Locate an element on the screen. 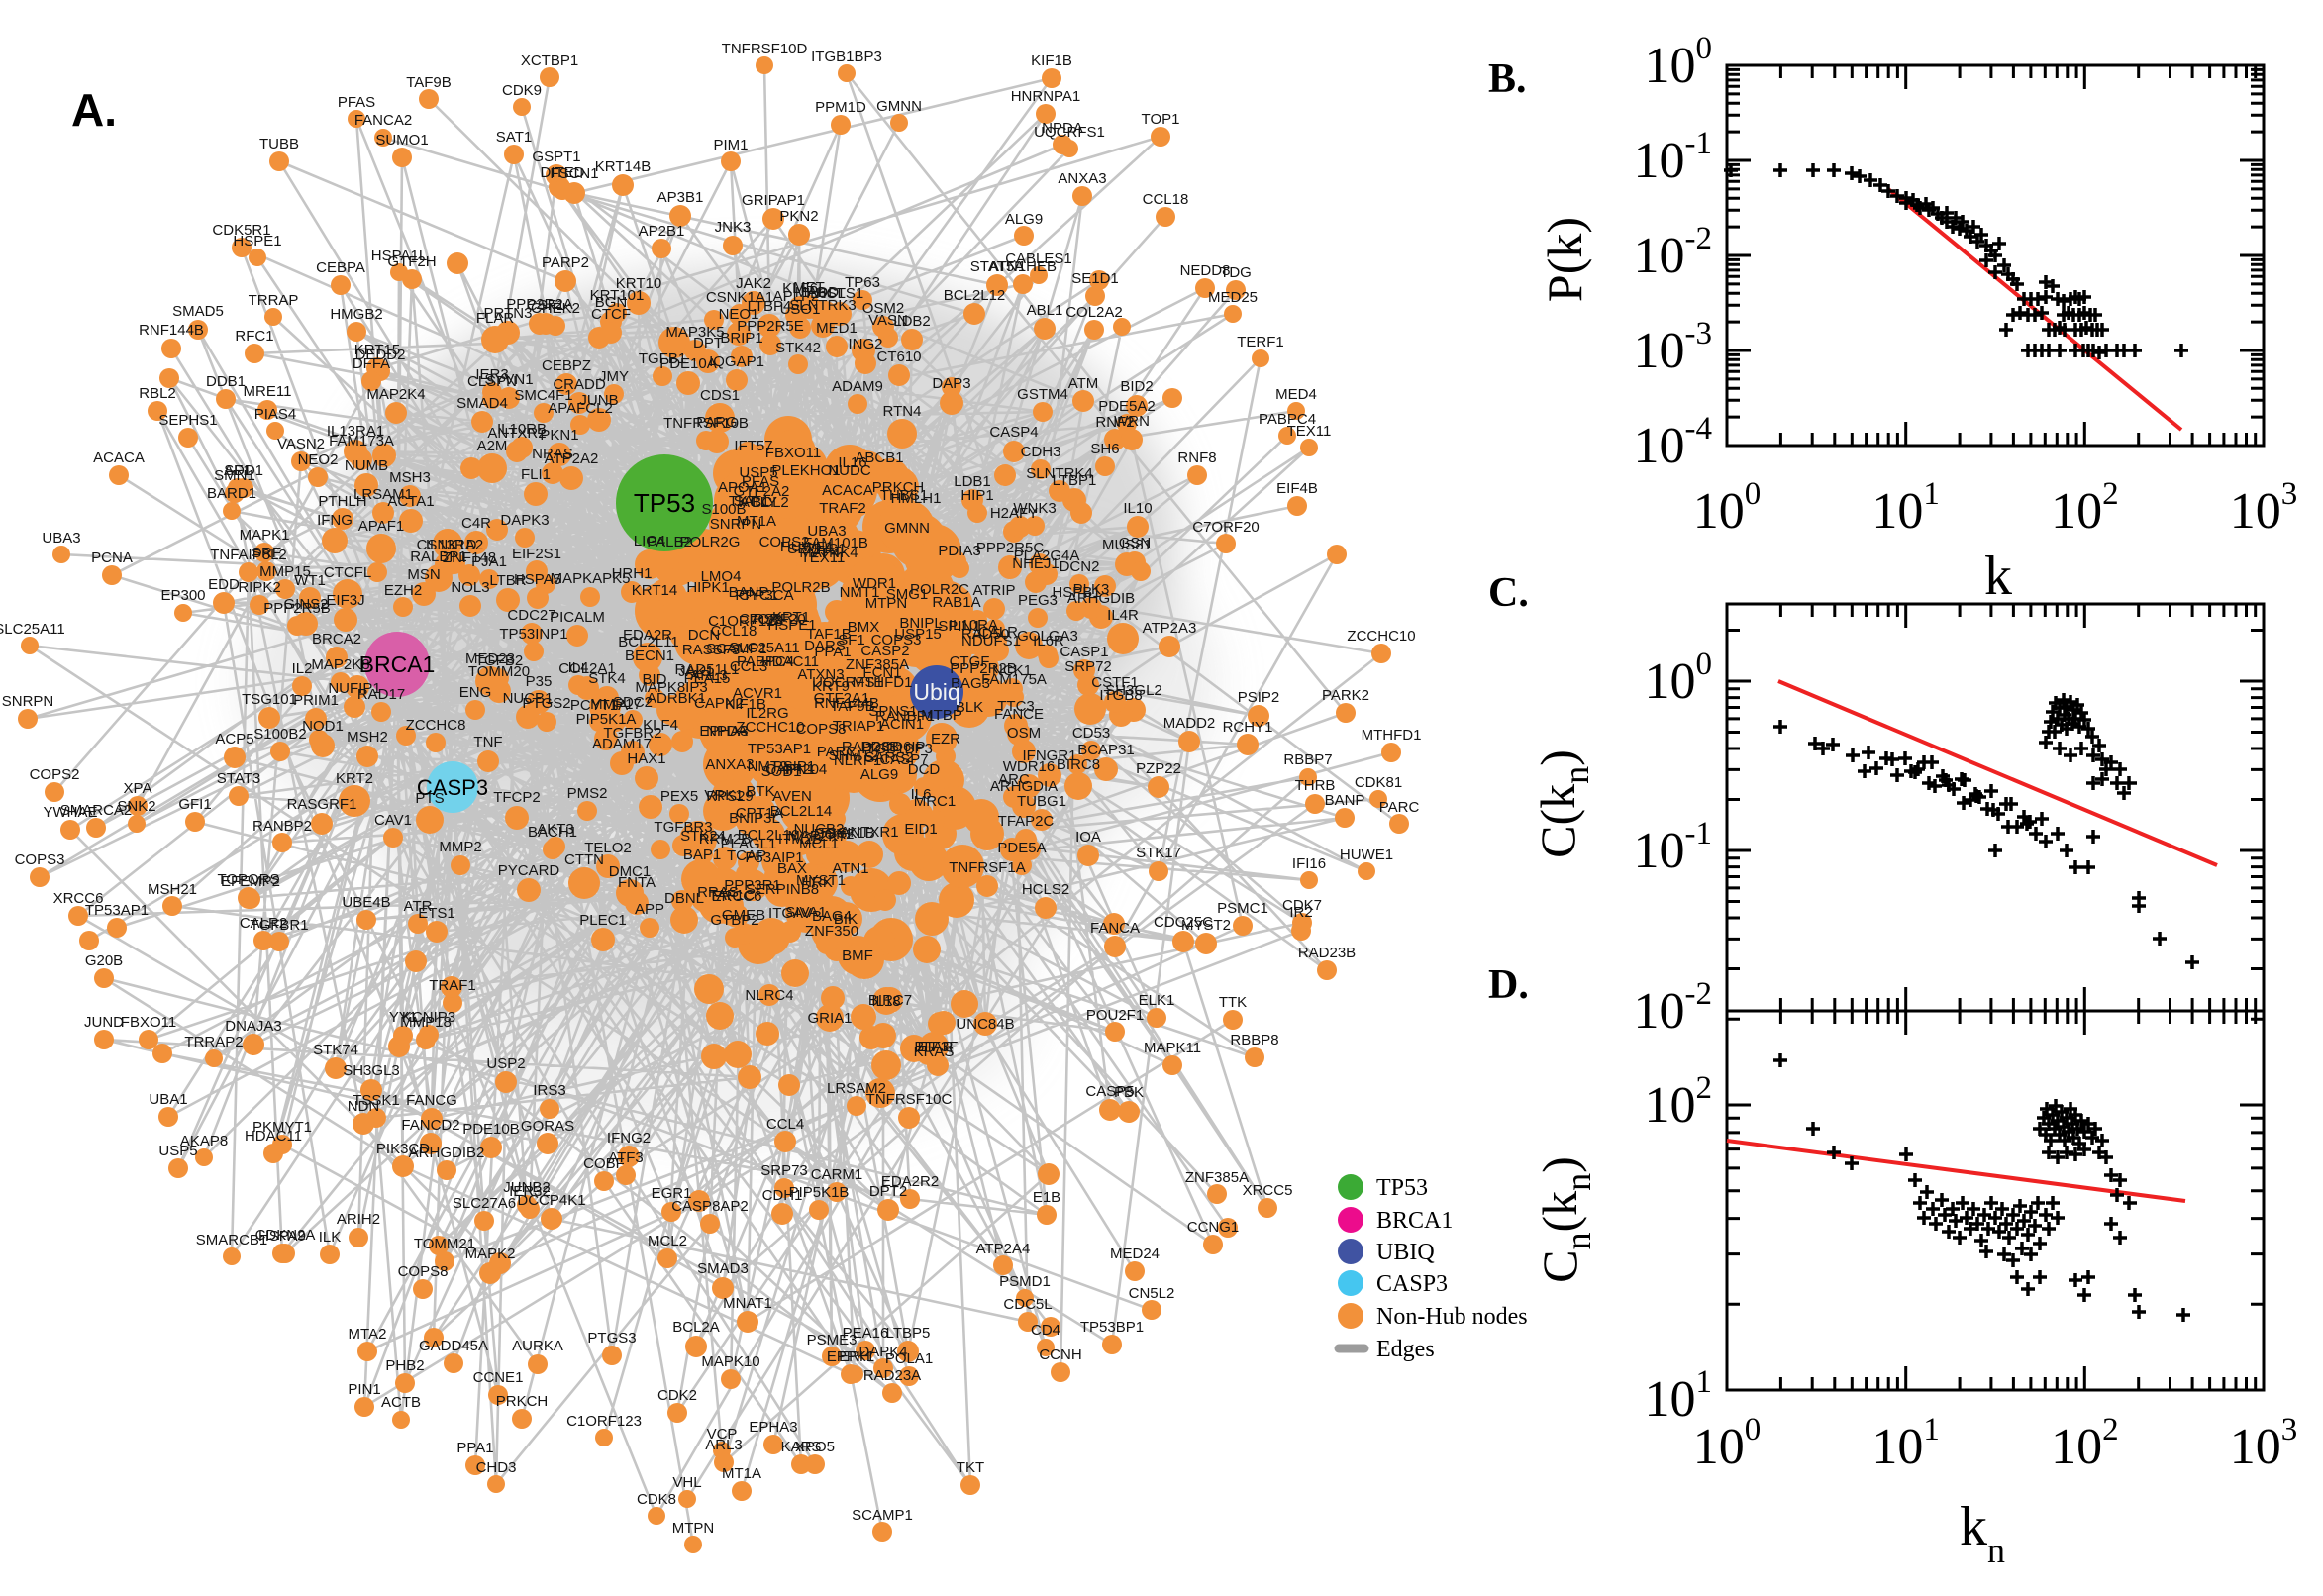  svg-text: TAF9B is located at coordinates (429, 82).